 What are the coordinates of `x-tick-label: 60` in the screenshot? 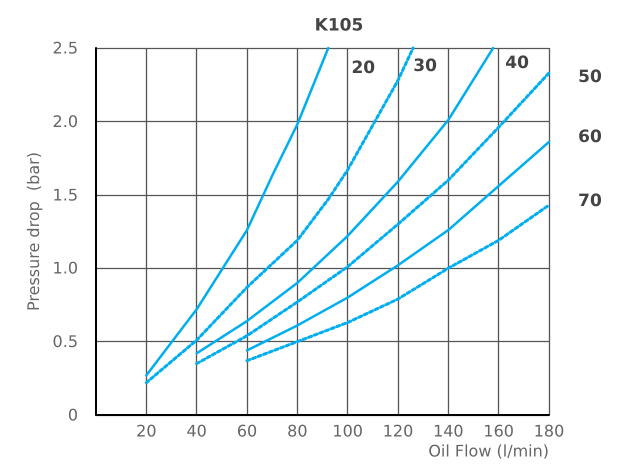 It's located at (247, 431).